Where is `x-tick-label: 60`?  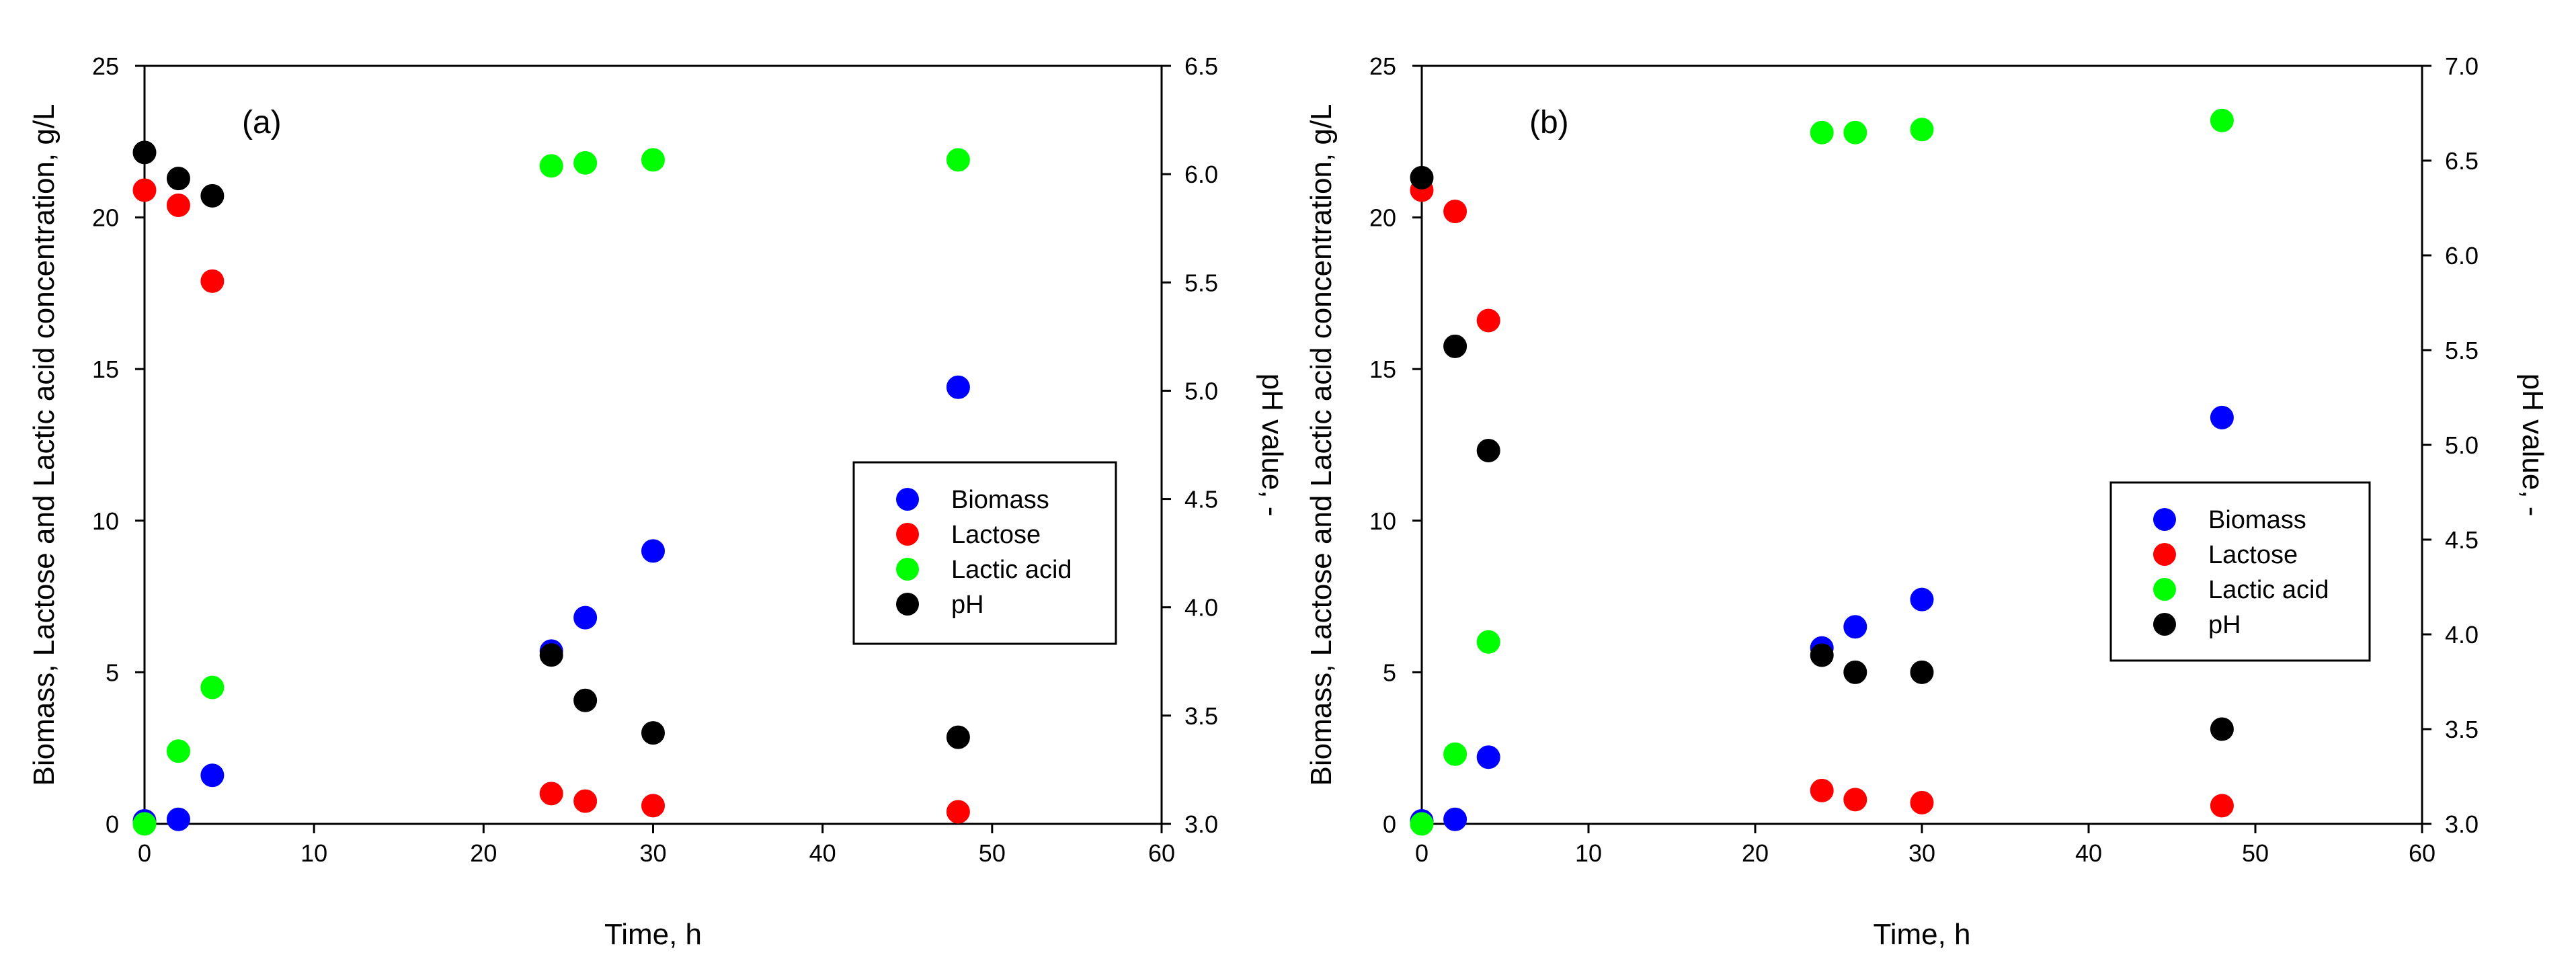
x-tick-label: 60 is located at coordinates (1161, 853).